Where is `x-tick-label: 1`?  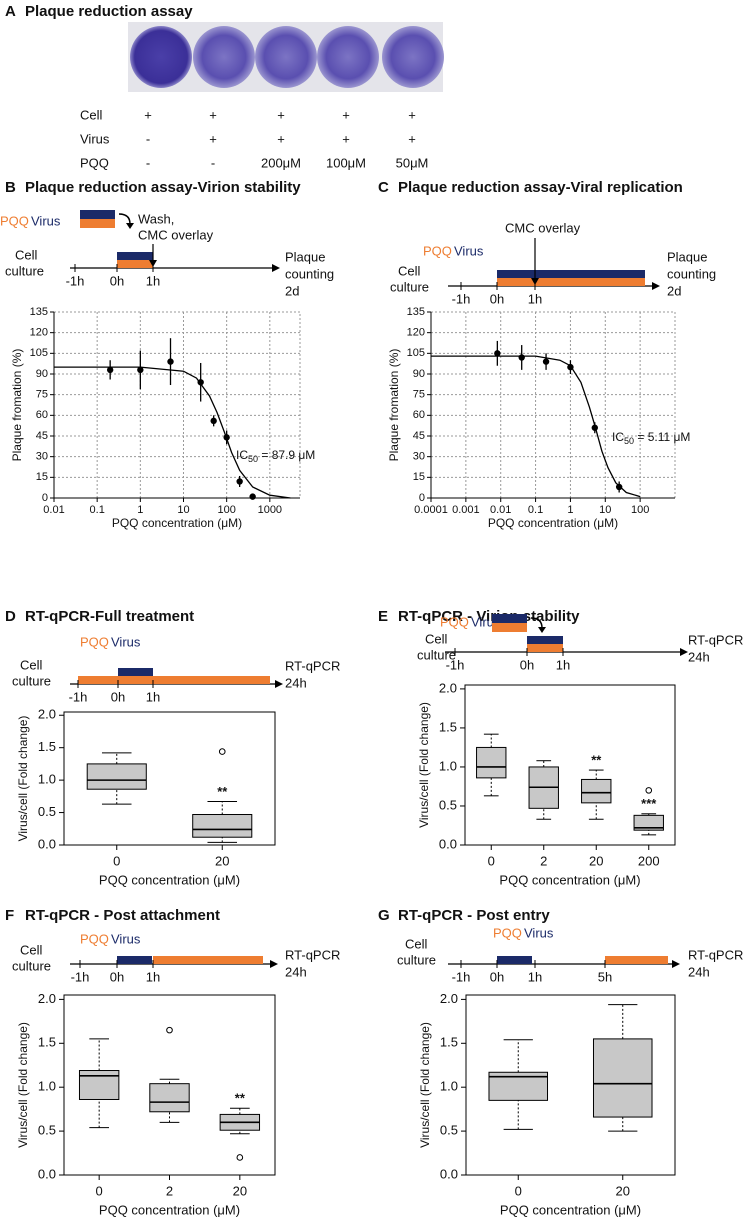 x-tick-label: 1 is located at coordinates (570, 510).